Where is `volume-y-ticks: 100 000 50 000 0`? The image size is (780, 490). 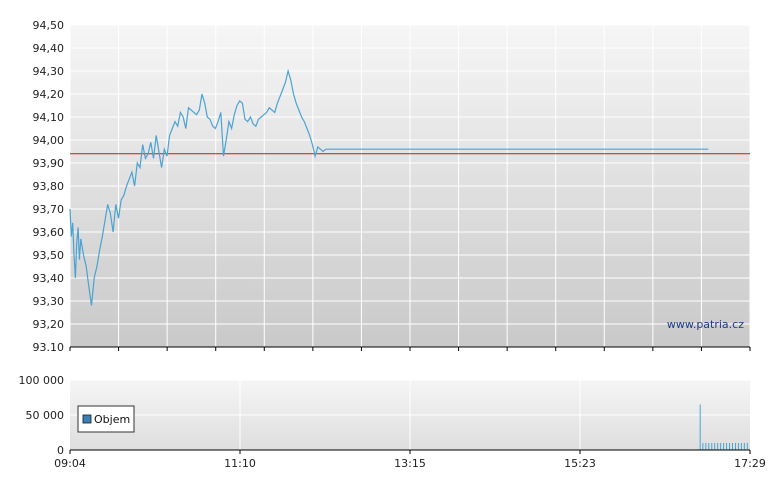
volume-y-ticks: 100 000 50 000 0 is located at coordinates (42, 415).